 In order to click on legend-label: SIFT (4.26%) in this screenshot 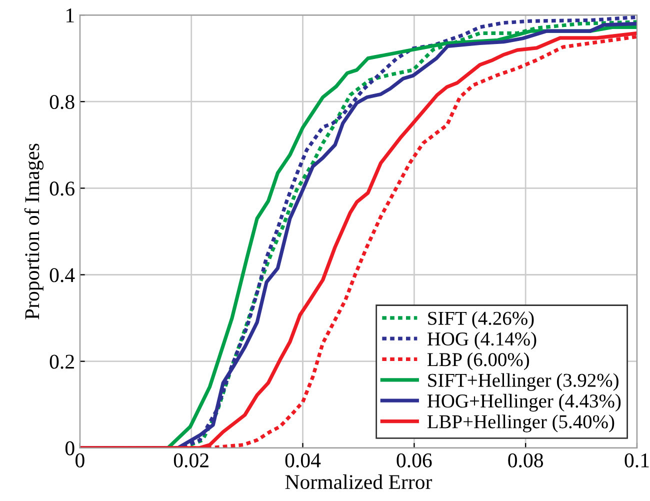, I will do `click(481, 320)`.